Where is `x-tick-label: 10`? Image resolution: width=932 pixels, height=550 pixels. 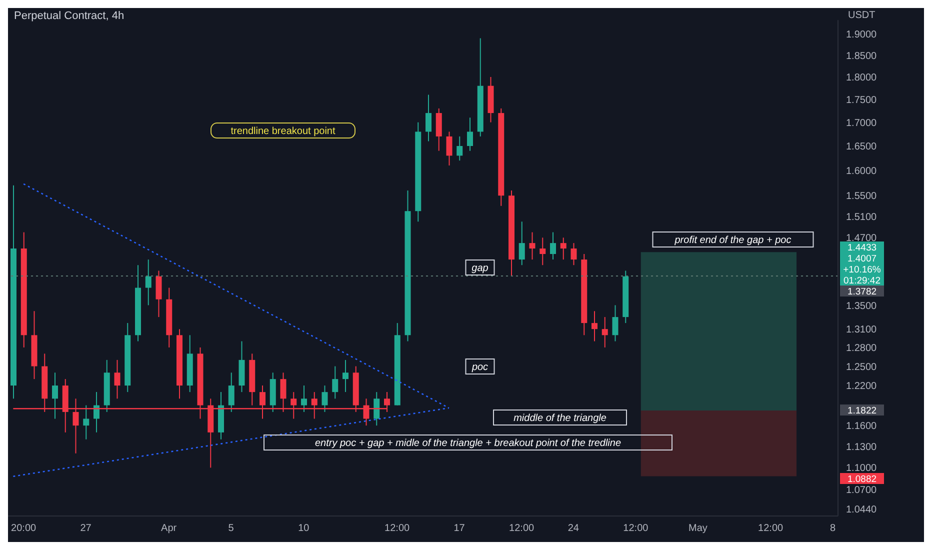
x-tick-label: 10 is located at coordinates (304, 528).